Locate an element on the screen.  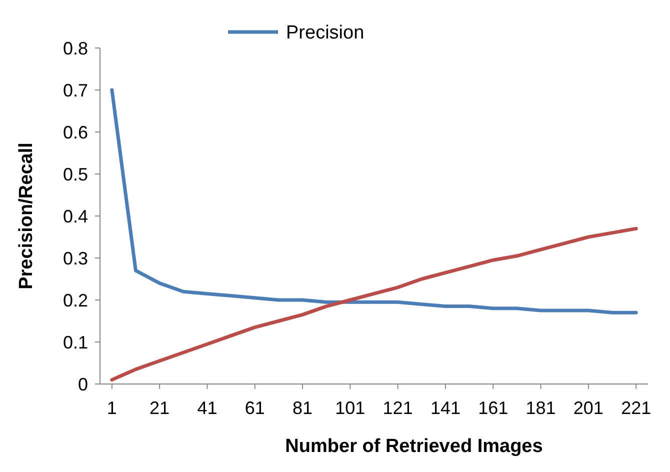
x-tick-label: 201 is located at coordinates (588, 408).